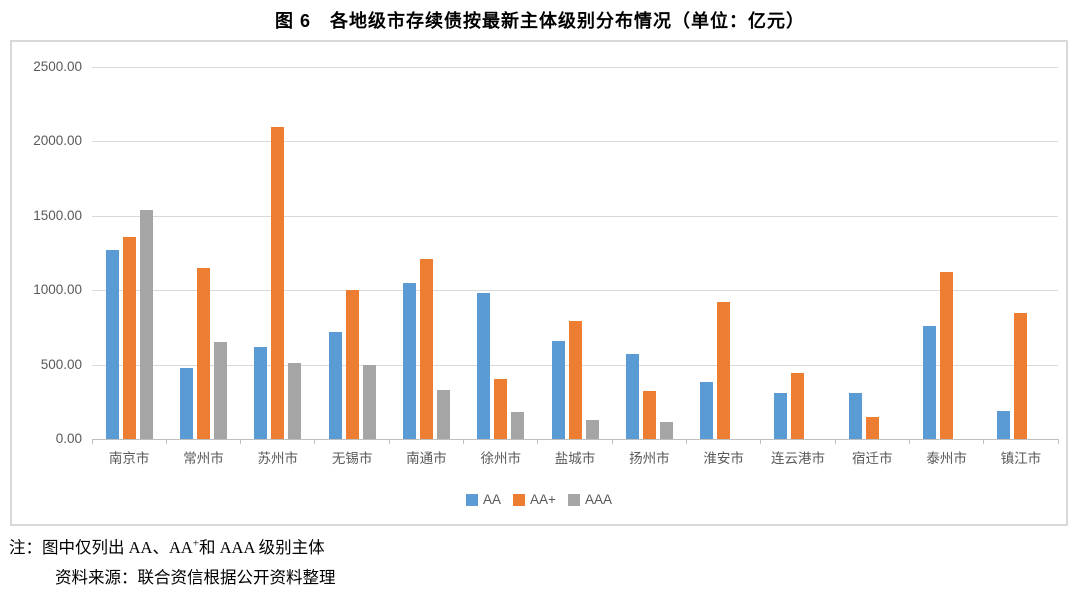  What do you see at coordinates (112, 344) in the screenshot?
I see `bar-AA-南京市` at bounding box center [112, 344].